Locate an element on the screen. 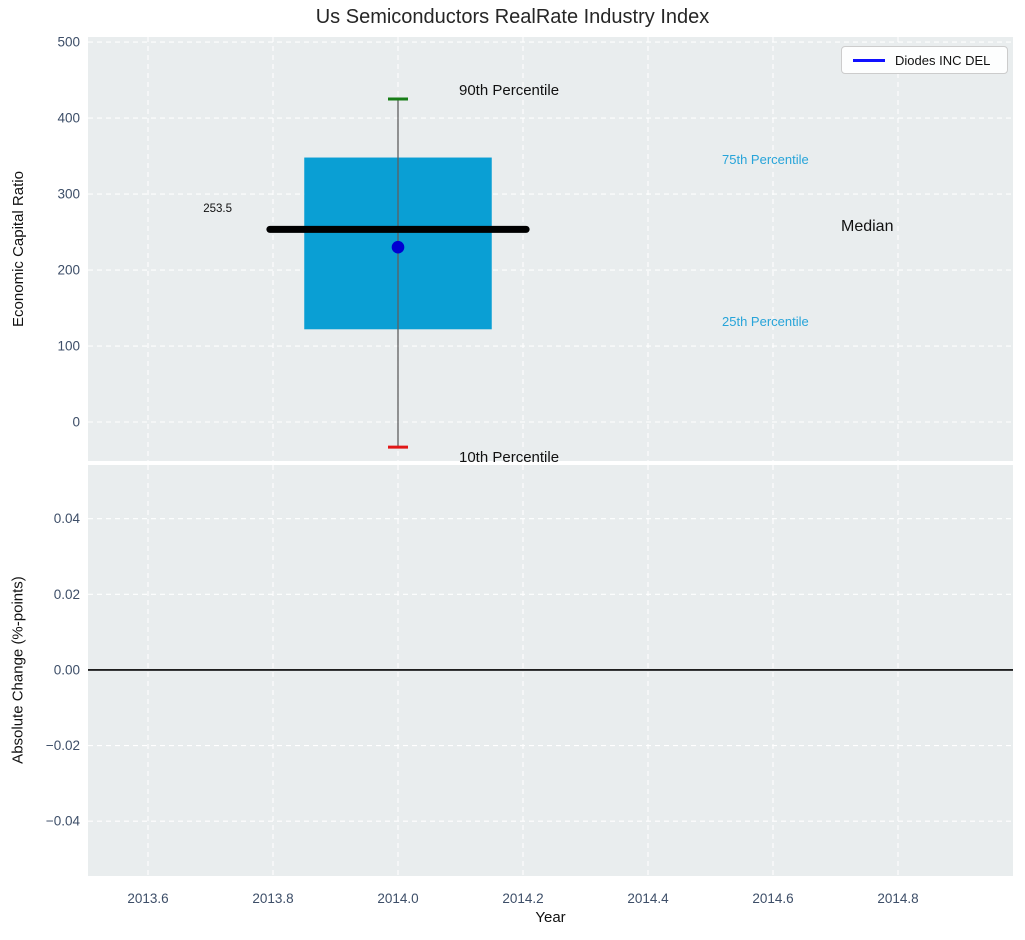  annotation-25th-percentile: 25th Percentile is located at coordinates (765, 321).